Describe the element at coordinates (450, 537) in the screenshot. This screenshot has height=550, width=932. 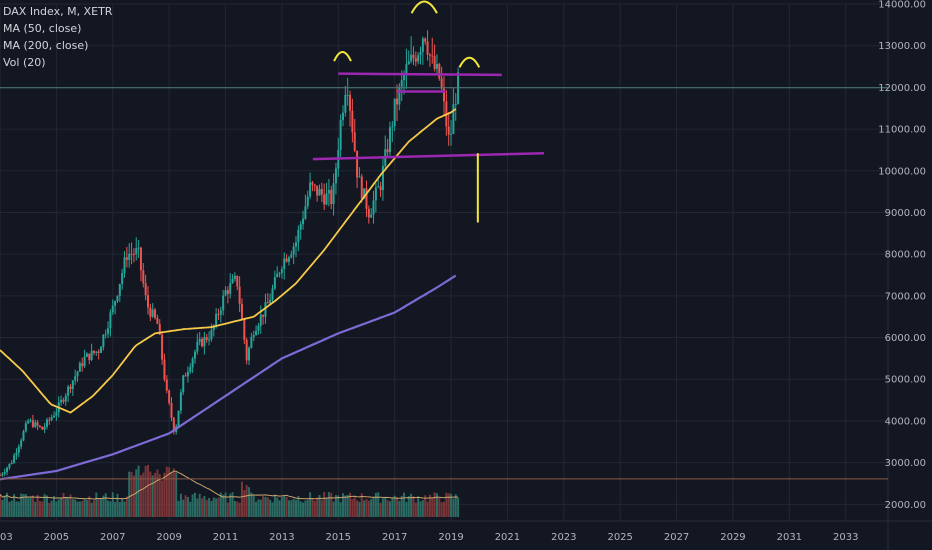
I see `time-tick-label: 2019` at that location.